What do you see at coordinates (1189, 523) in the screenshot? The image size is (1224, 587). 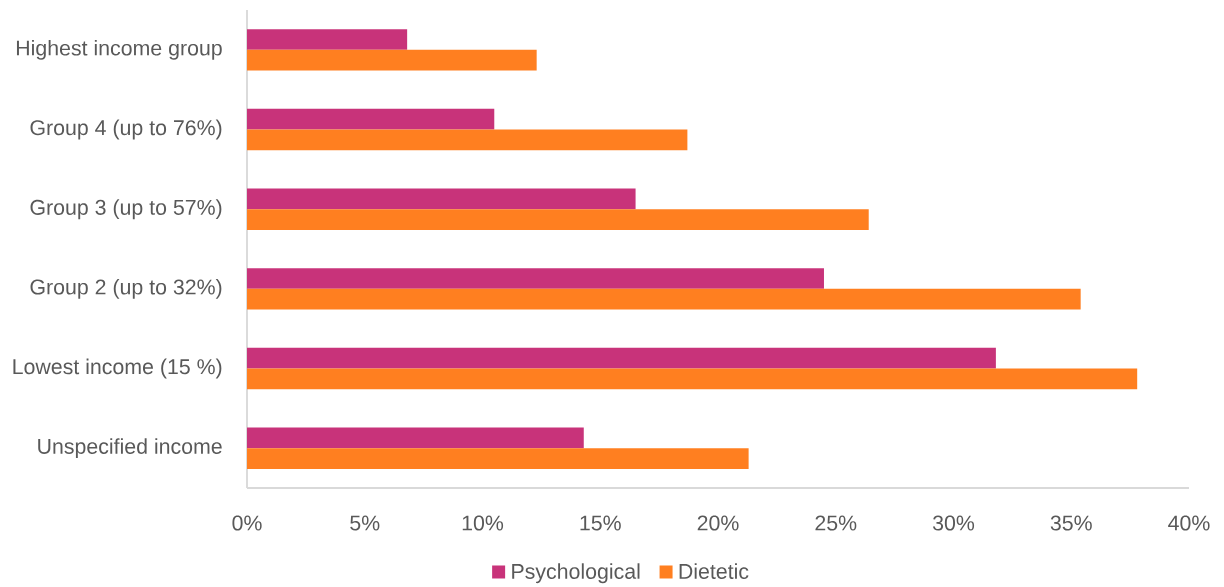 I see `x-tick-label: 40%` at bounding box center [1189, 523].